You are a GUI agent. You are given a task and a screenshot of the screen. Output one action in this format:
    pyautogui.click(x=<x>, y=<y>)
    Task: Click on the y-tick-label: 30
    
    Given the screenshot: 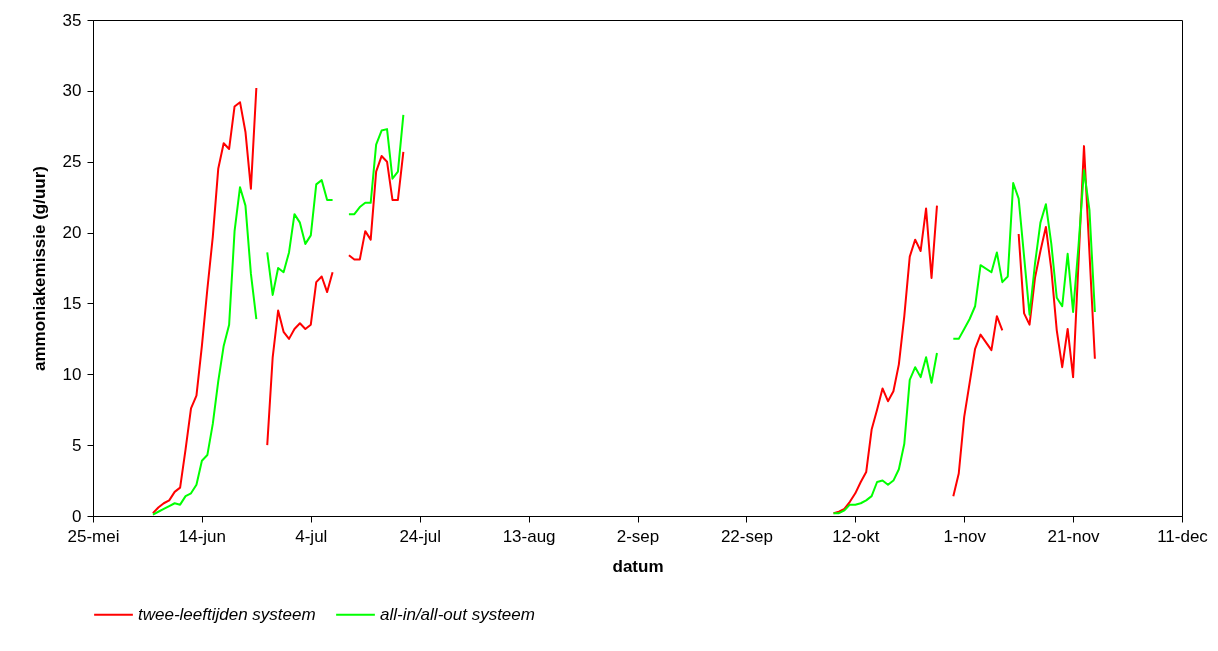 What is the action you would take?
    pyautogui.click(x=72, y=91)
    